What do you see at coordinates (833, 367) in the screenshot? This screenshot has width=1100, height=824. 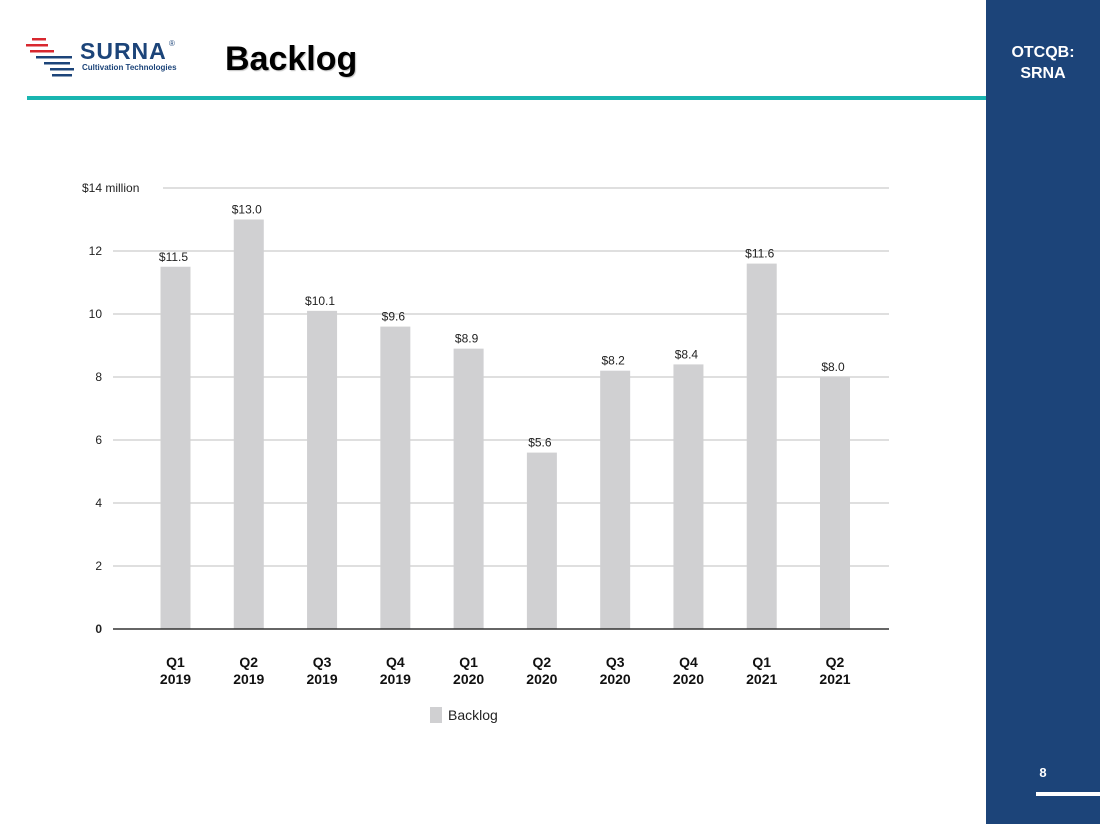 I see `data-label: $8.0` at bounding box center [833, 367].